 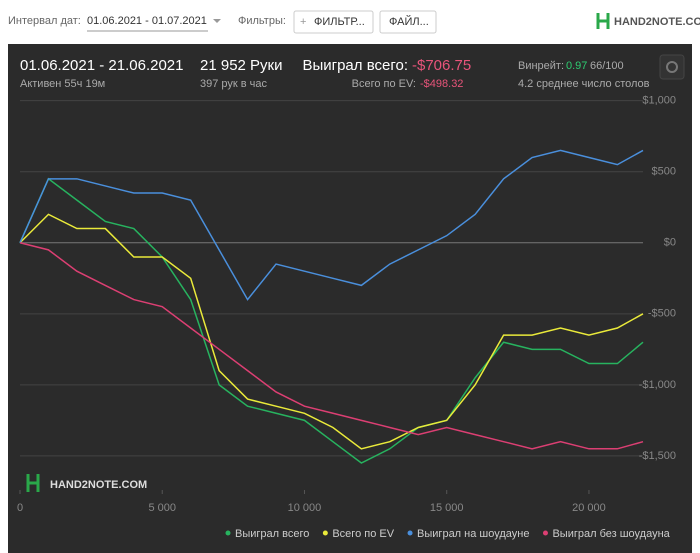 I want to click on filter-button, so click(x=333, y=22).